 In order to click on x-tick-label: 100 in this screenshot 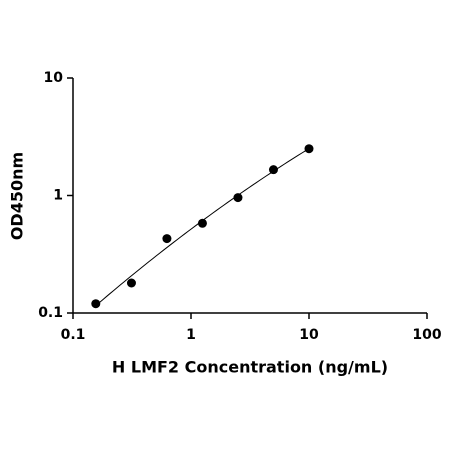, I will do `click(426, 335)`.